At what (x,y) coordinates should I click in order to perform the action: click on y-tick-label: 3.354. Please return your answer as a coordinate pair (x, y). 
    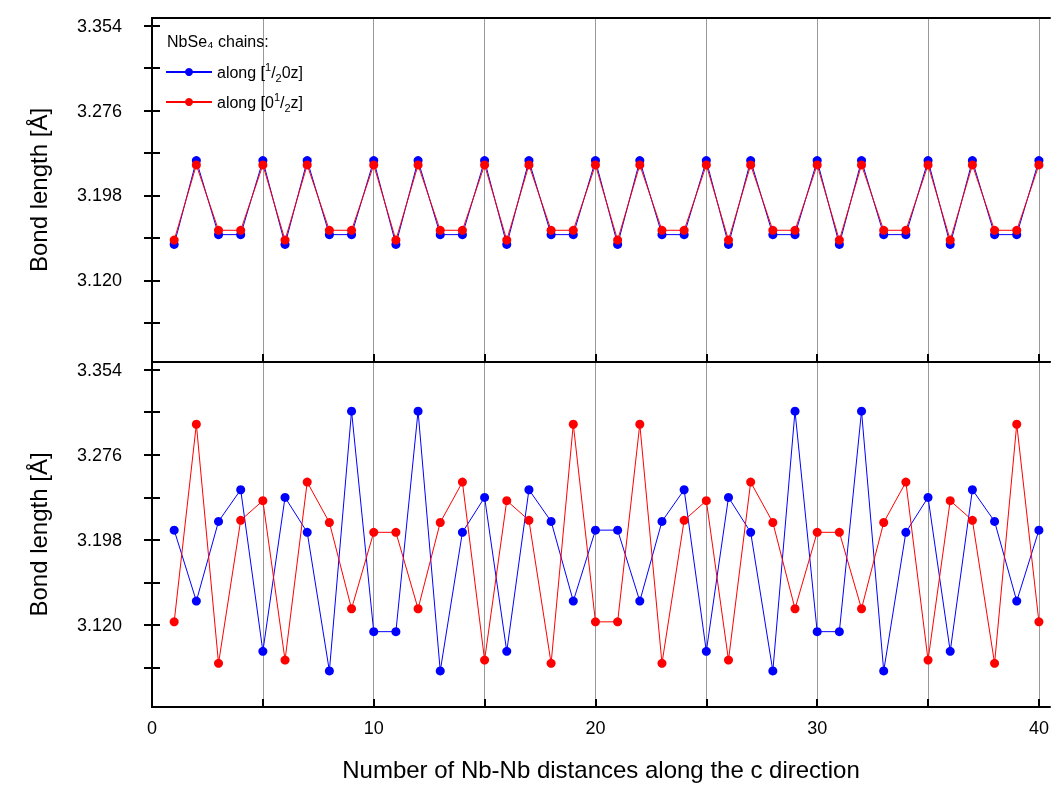
    Looking at the image, I should click on (99, 369).